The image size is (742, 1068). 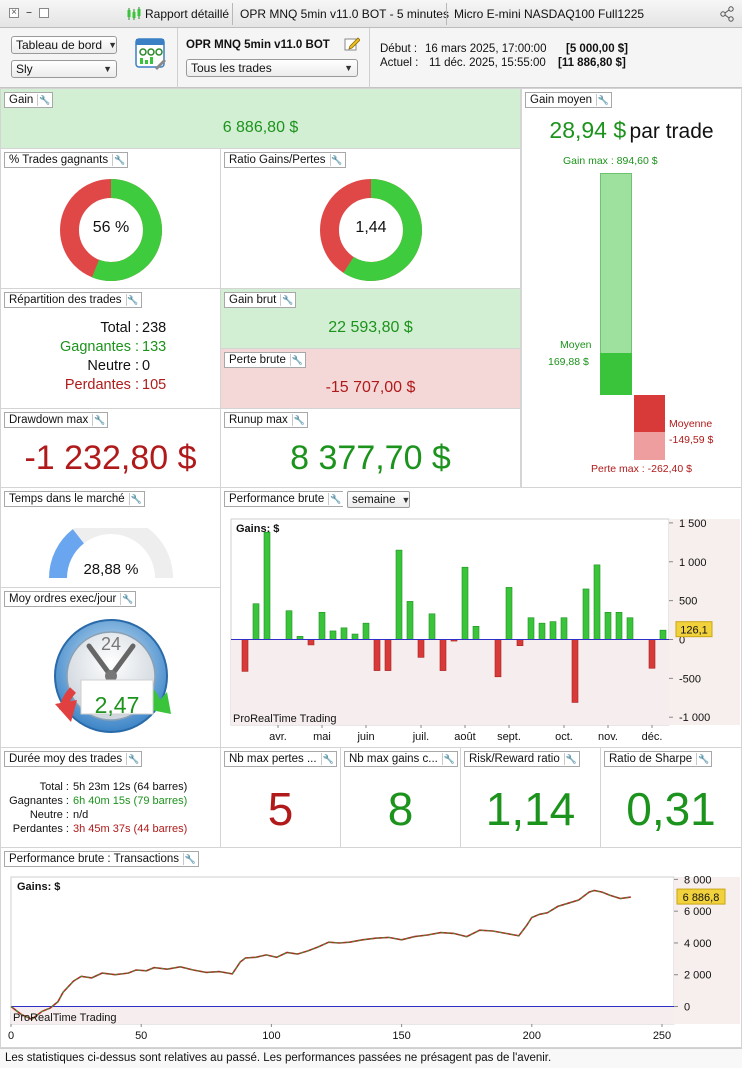 What do you see at coordinates (378, 499) in the screenshot?
I see `period-select: semaine ▼` at bounding box center [378, 499].